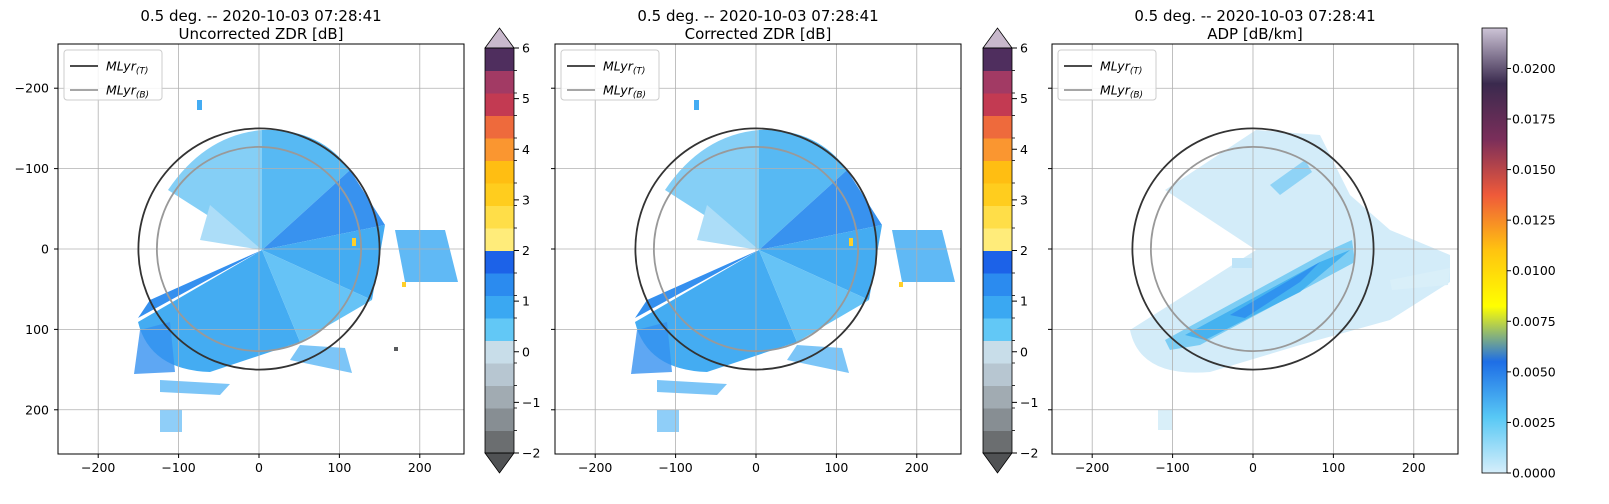 Image resolution: width=1609 pixels, height=504 pixels. What do you see at coordinates (32, 88) in the screenshot?
I see `y-tick-label: −200` at bounding box center [32, 88].